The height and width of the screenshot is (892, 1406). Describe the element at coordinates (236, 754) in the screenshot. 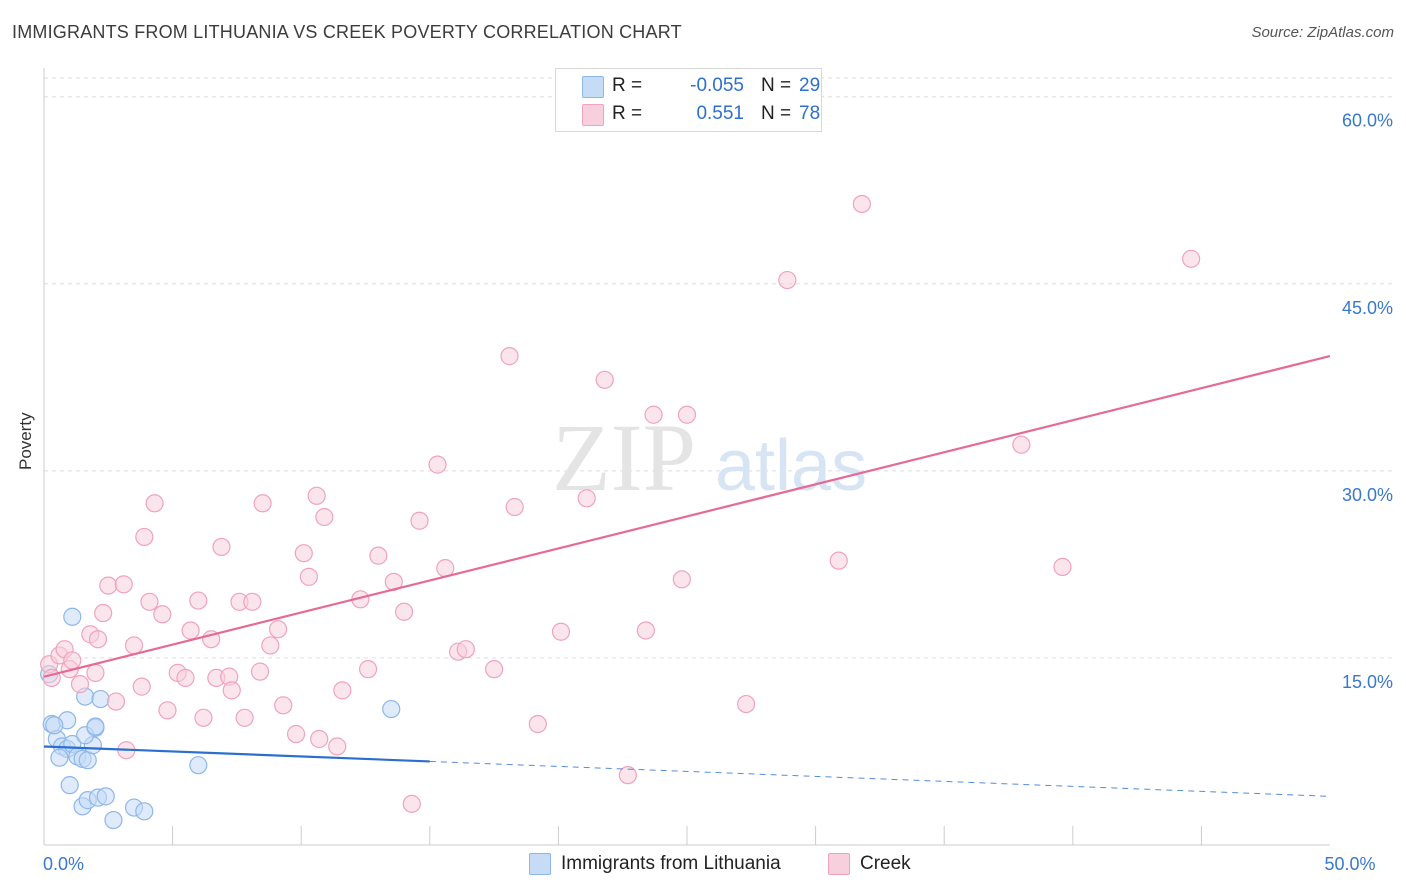

I see `lithuania-trend-line` at that location.